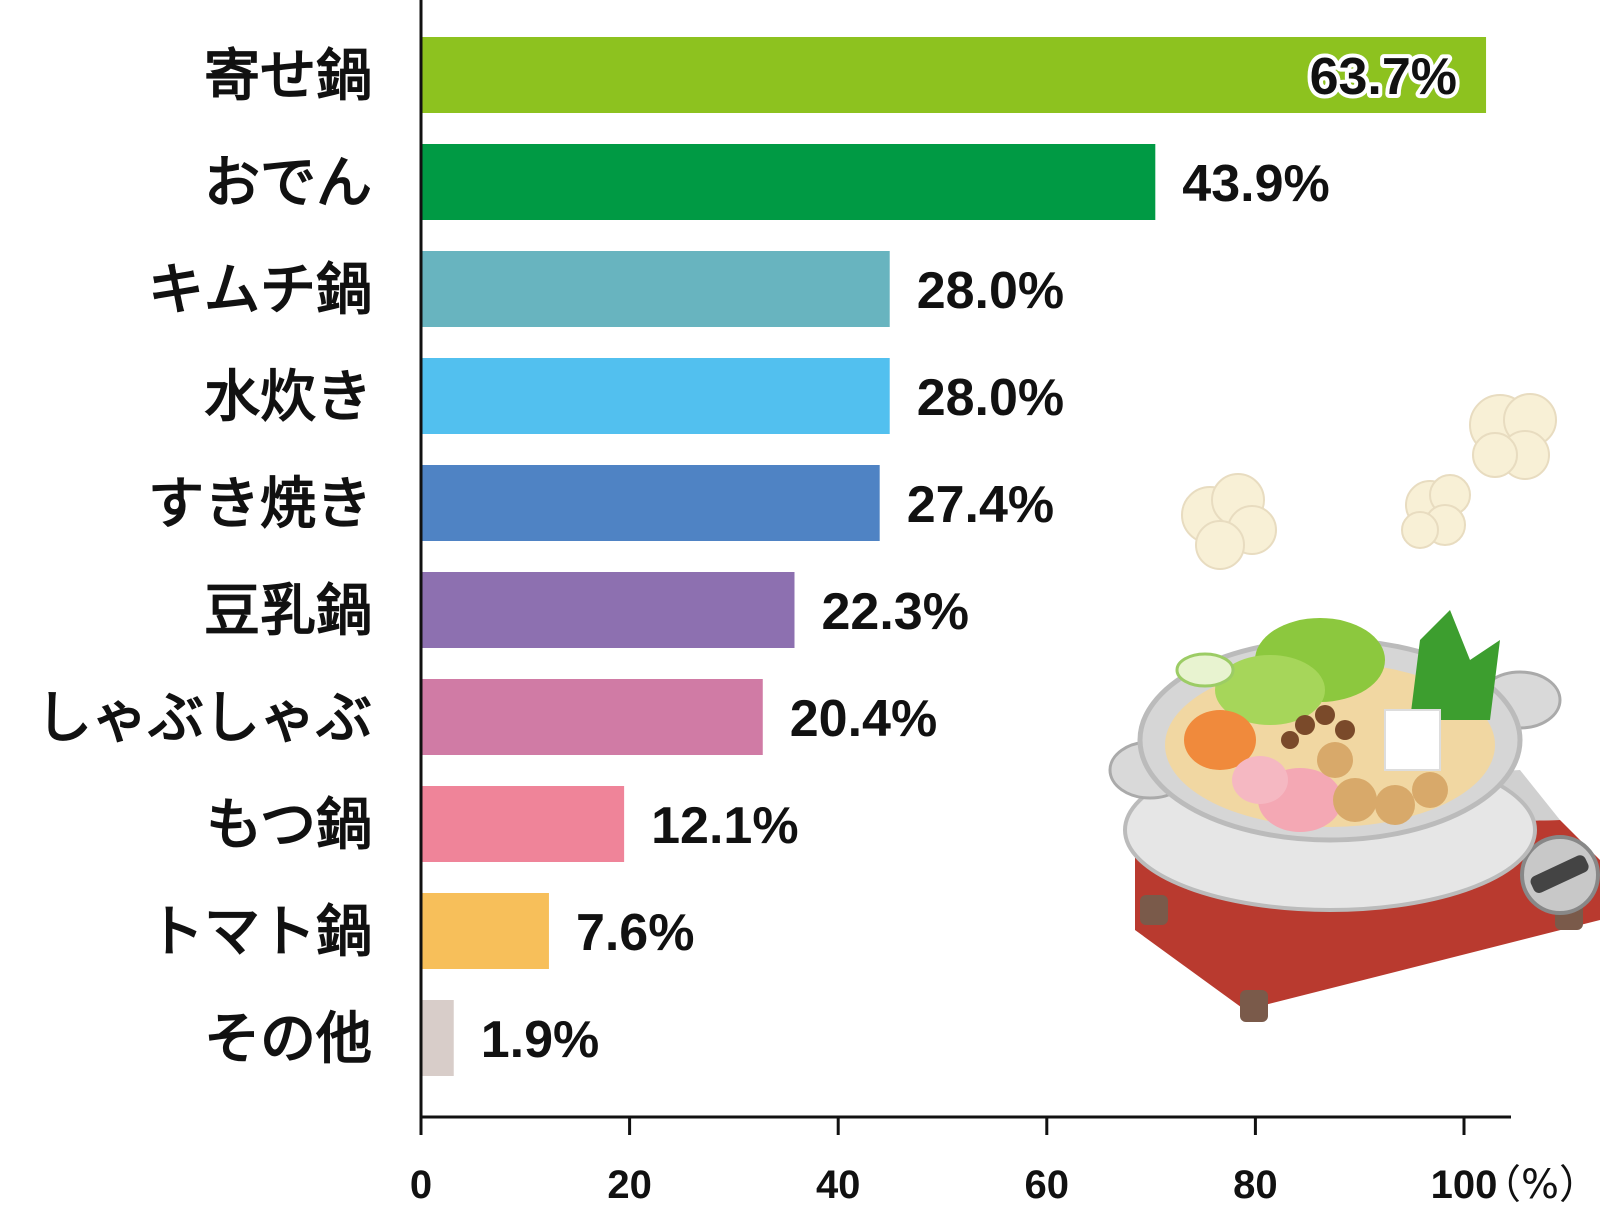 The image size is (1613, 1213). Describe the element at coordinates (288, 76) in the screenshot. I see `category-label-0: 寄せ鍋` at that location.